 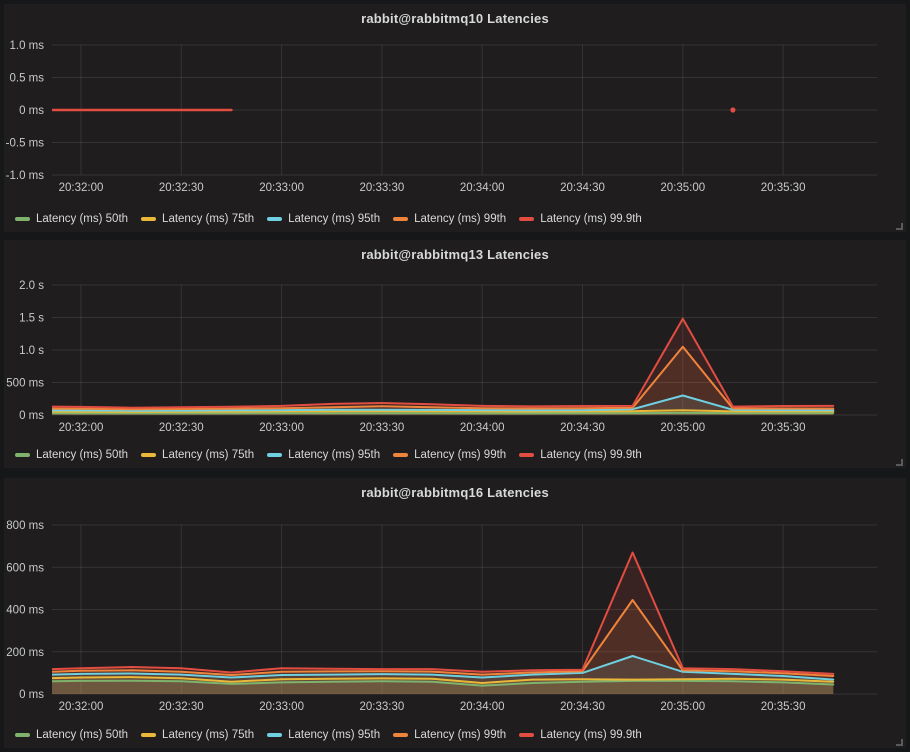 I want to click on y-tick-label: 200 ms, so click(x=25, y=653).